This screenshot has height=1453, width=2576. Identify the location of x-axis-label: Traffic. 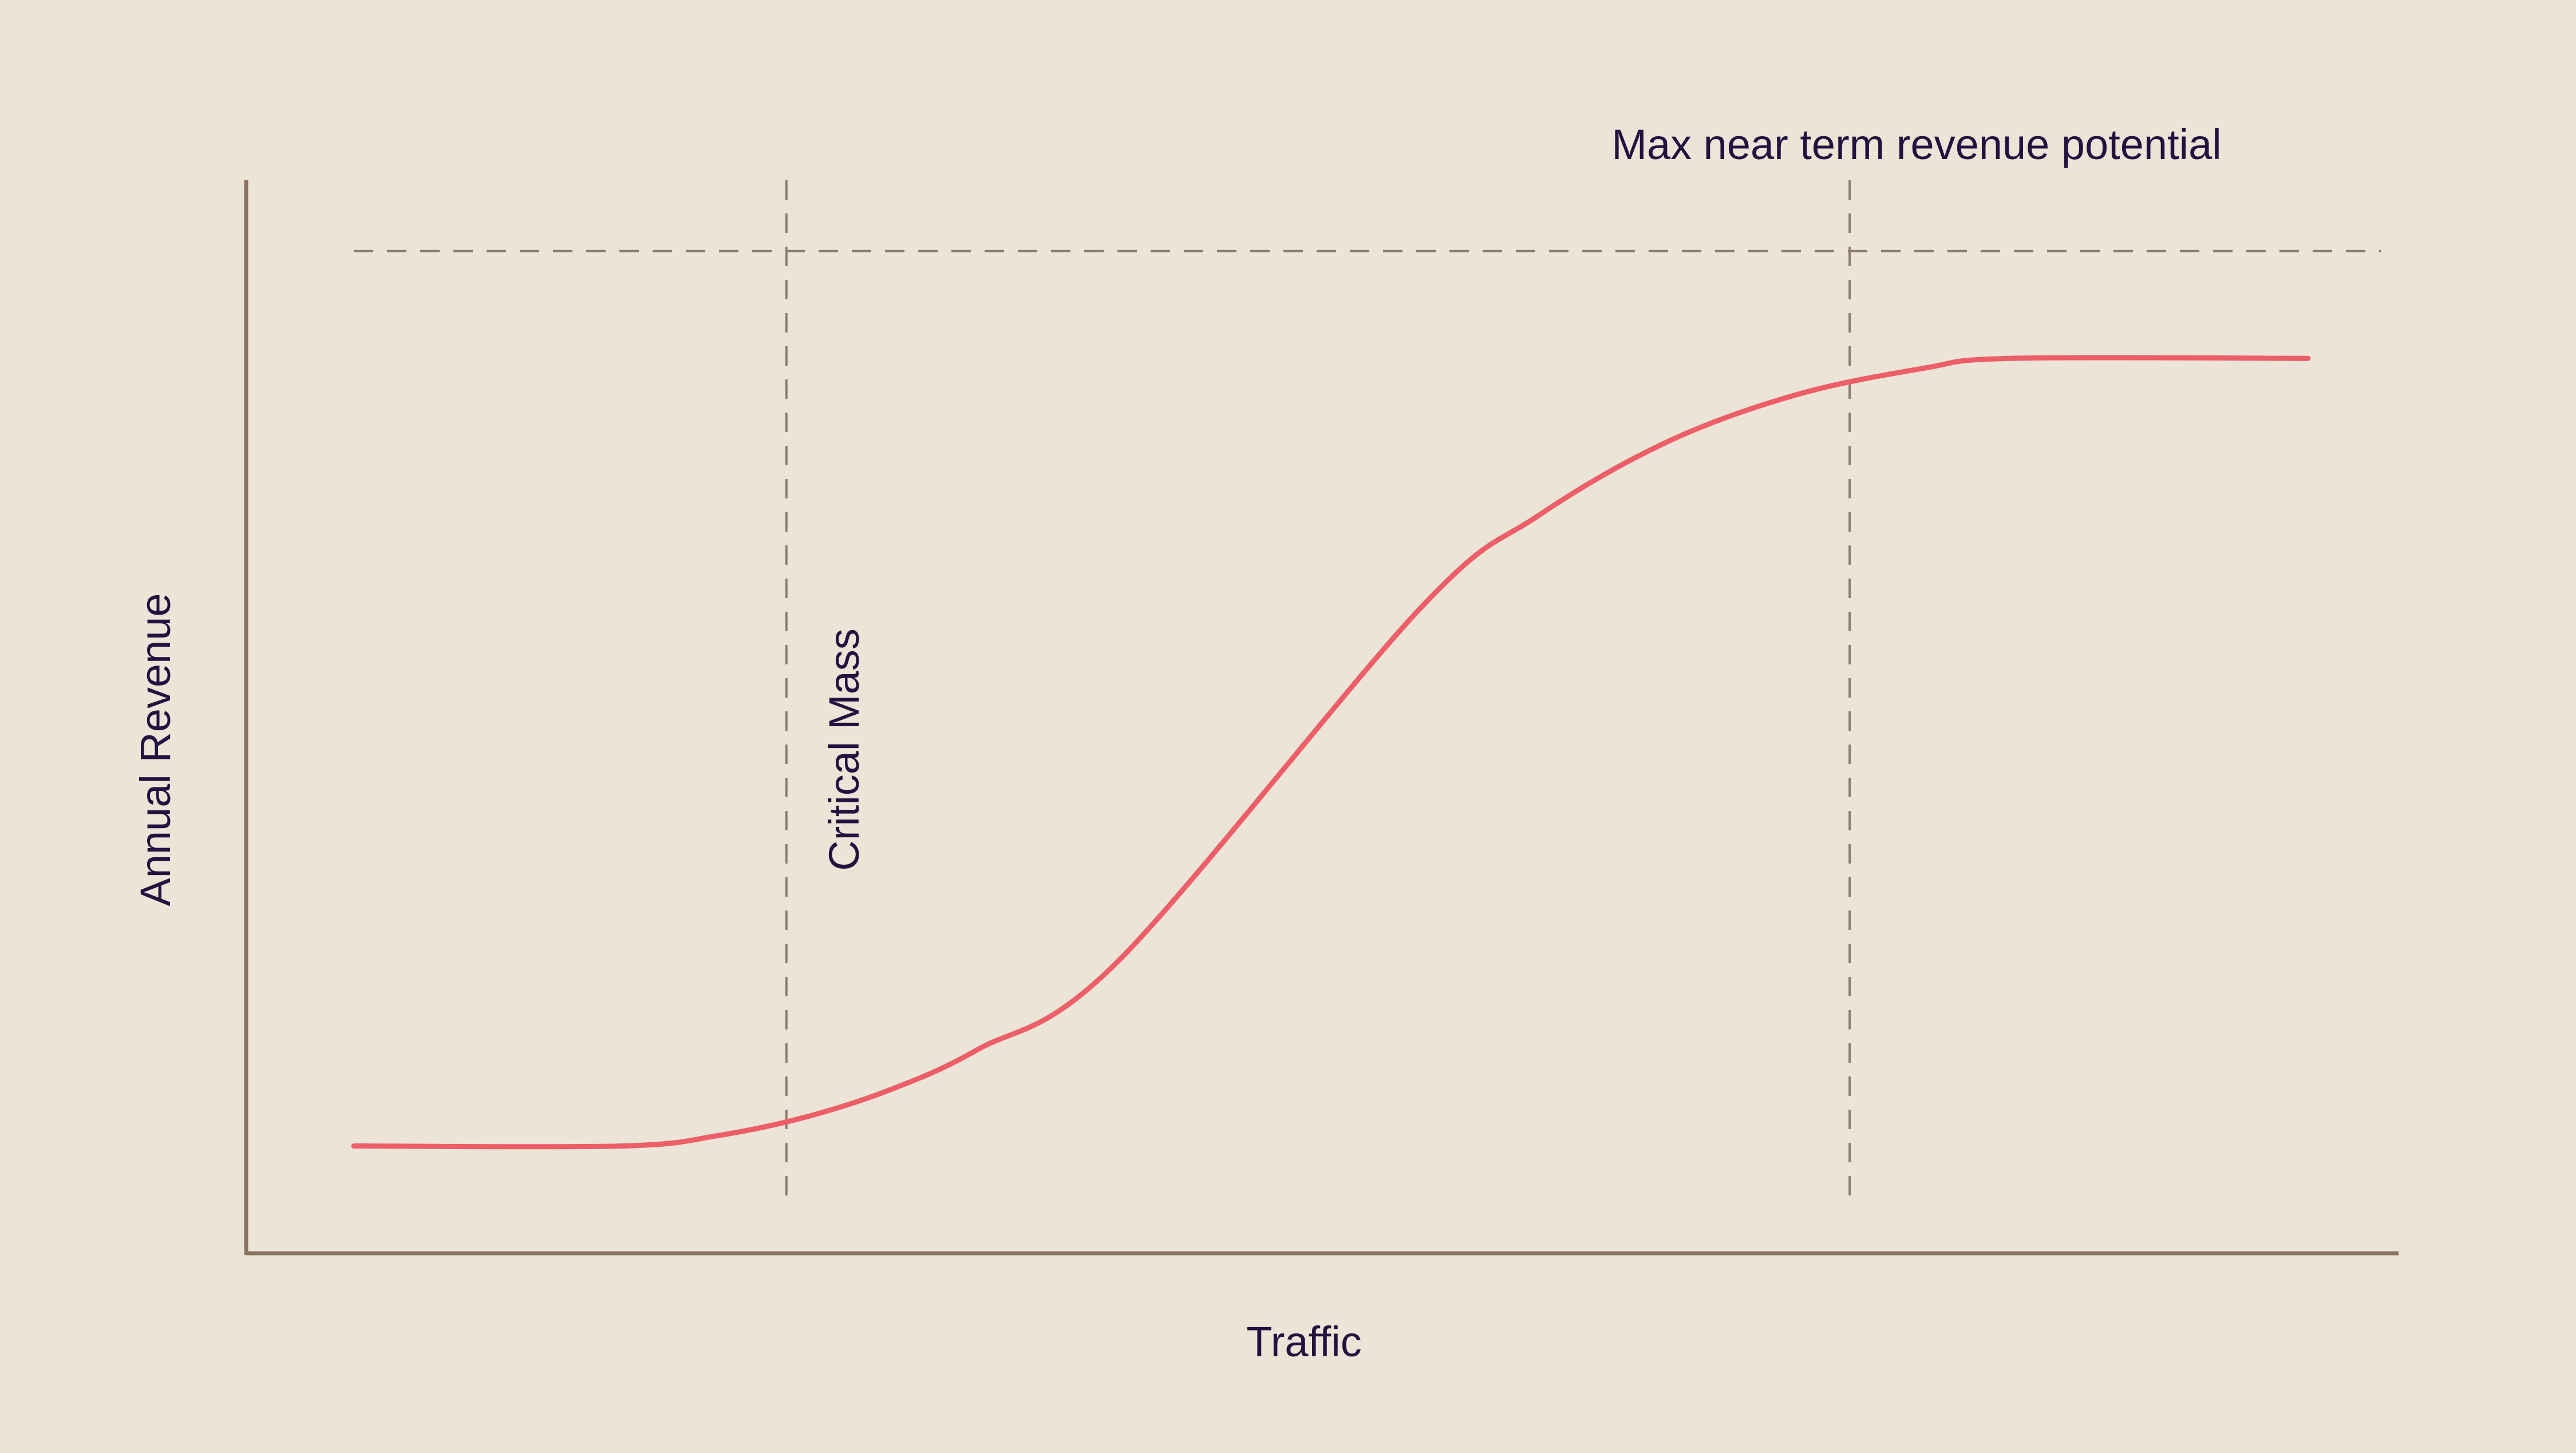
(1303, 1341).